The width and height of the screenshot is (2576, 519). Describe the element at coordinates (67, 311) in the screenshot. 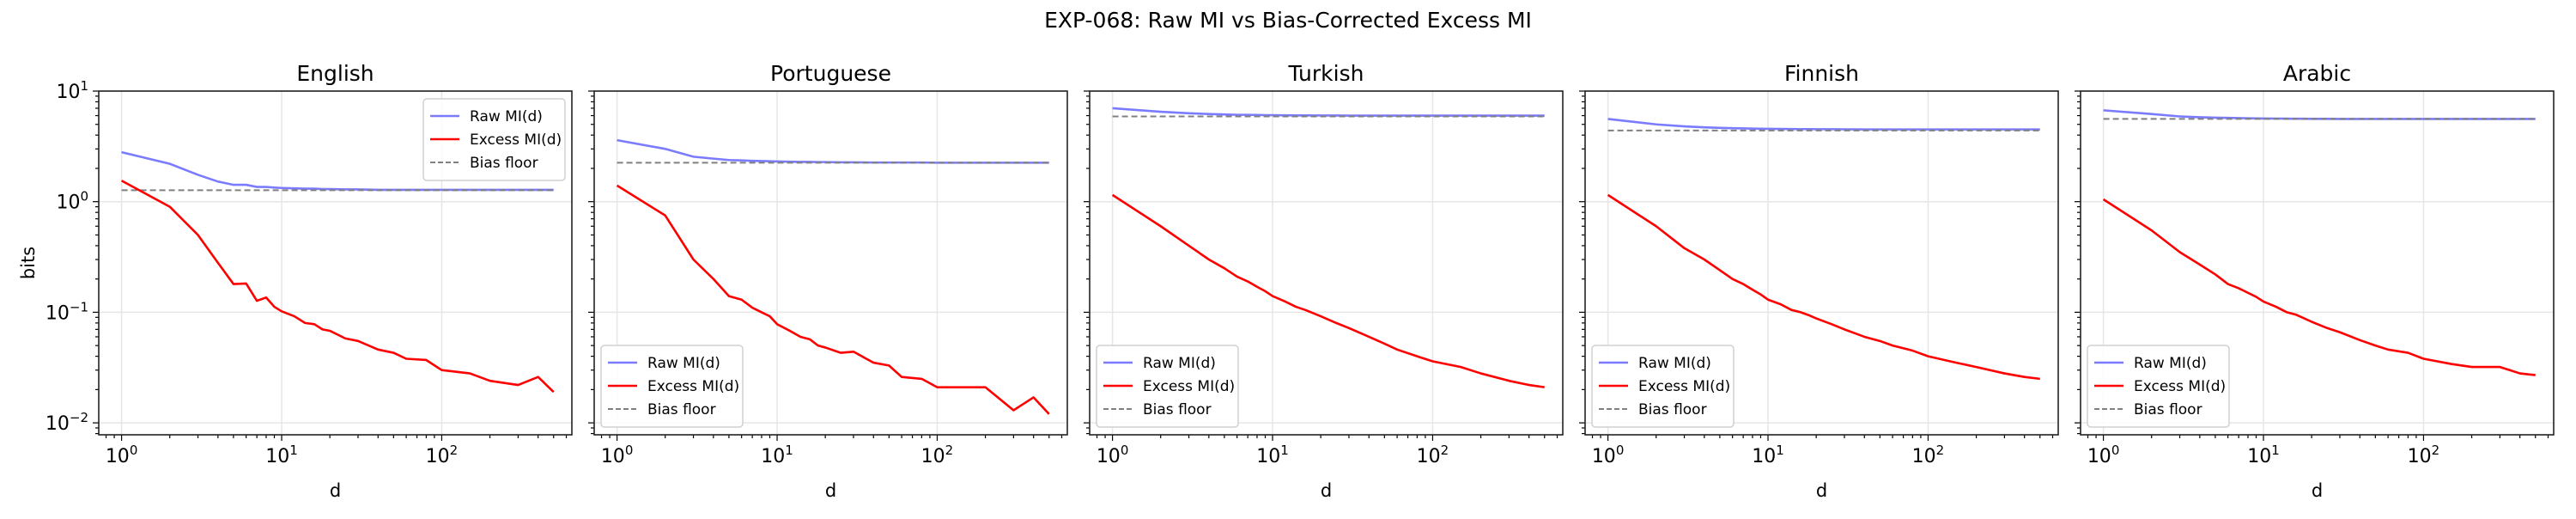

I see `y-tick-label: 10⁻¹` at that location.